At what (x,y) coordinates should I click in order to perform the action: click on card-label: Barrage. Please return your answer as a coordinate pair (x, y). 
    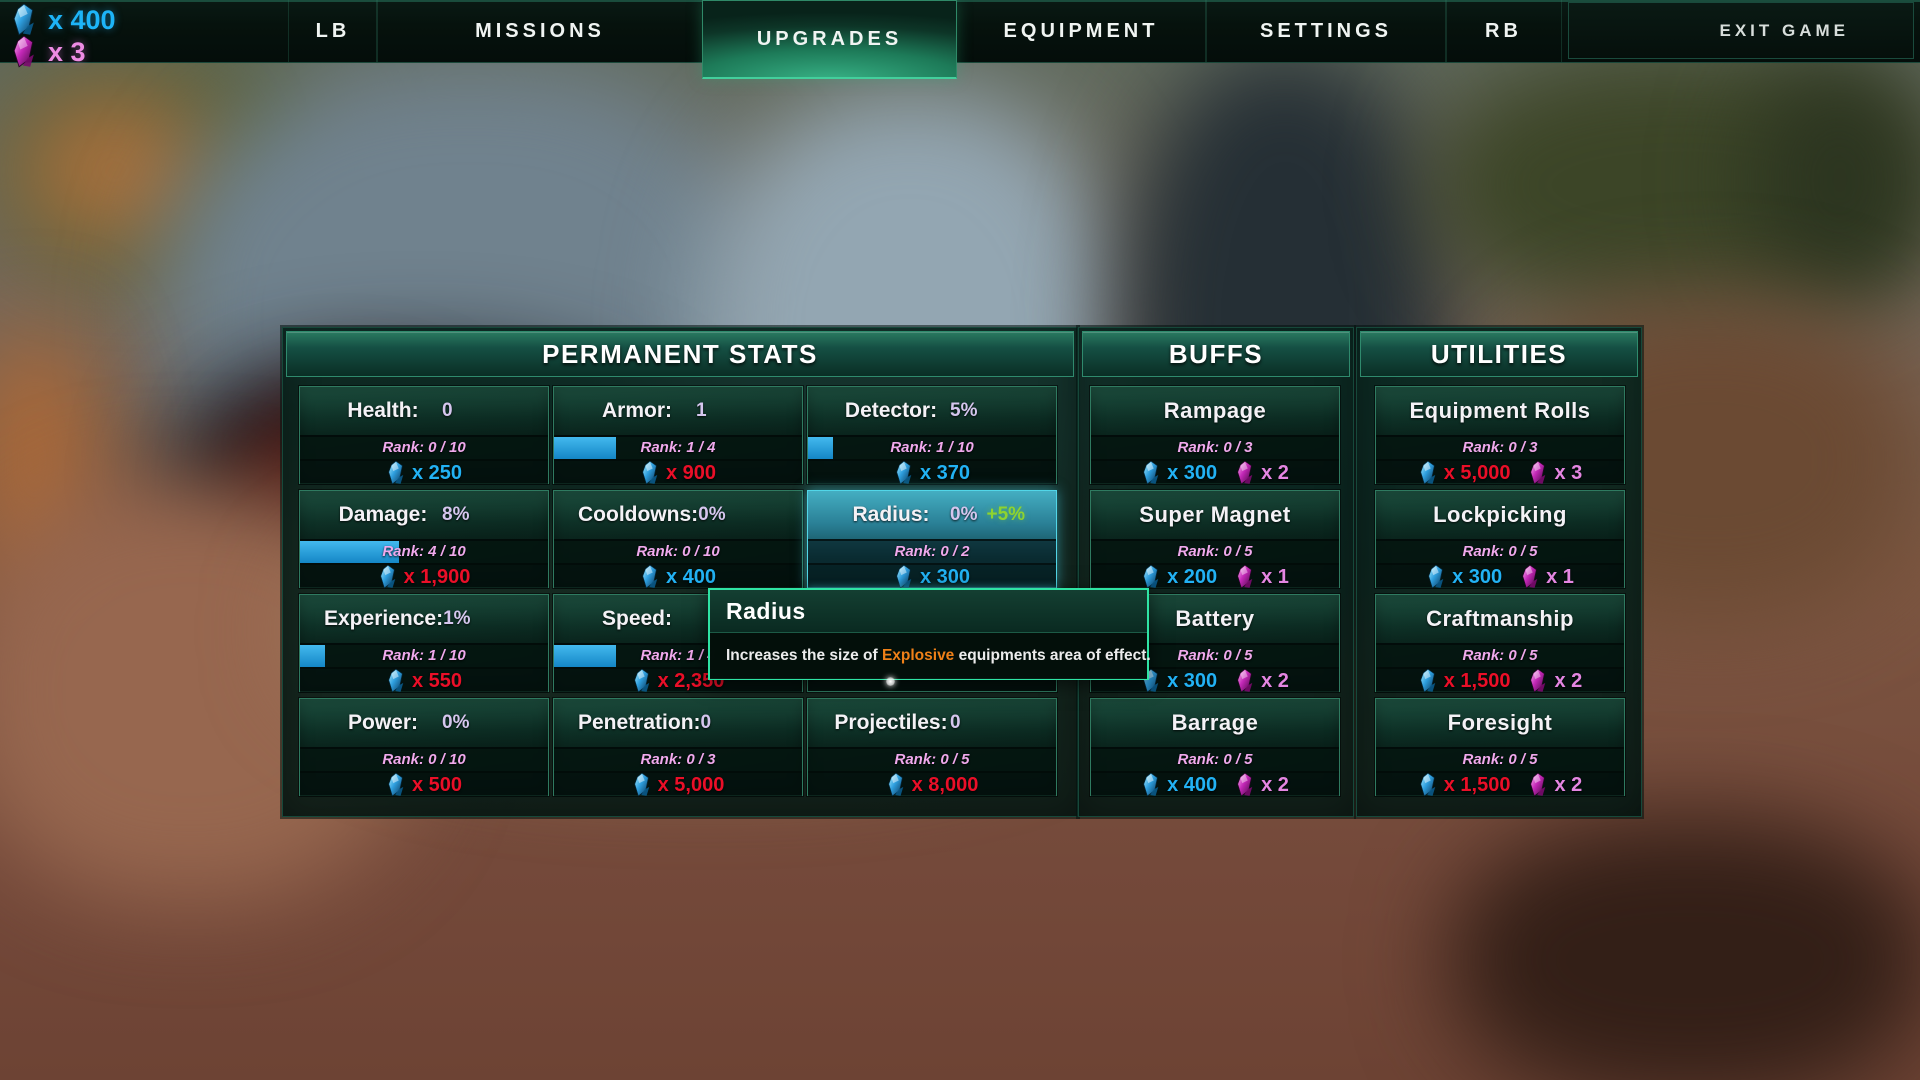
    Looking at the image, I should click on (1215, 722).